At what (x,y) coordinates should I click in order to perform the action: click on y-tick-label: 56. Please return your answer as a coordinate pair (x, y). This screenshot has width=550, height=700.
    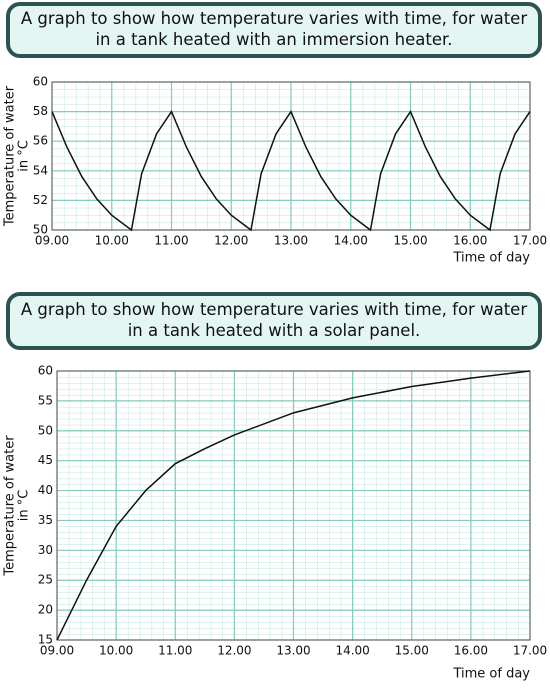
    Looking at the image, I should click on (40, 141).